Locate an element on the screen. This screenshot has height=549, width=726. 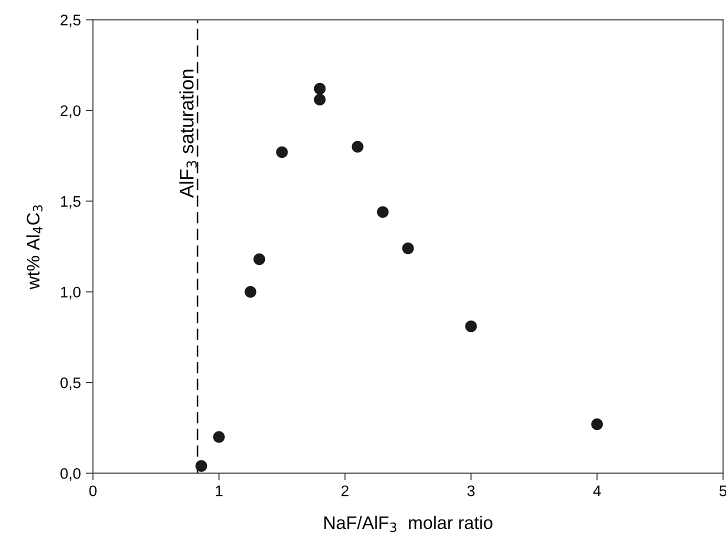
y-tick-label: 1,0 is located at coordinates (71, 293).